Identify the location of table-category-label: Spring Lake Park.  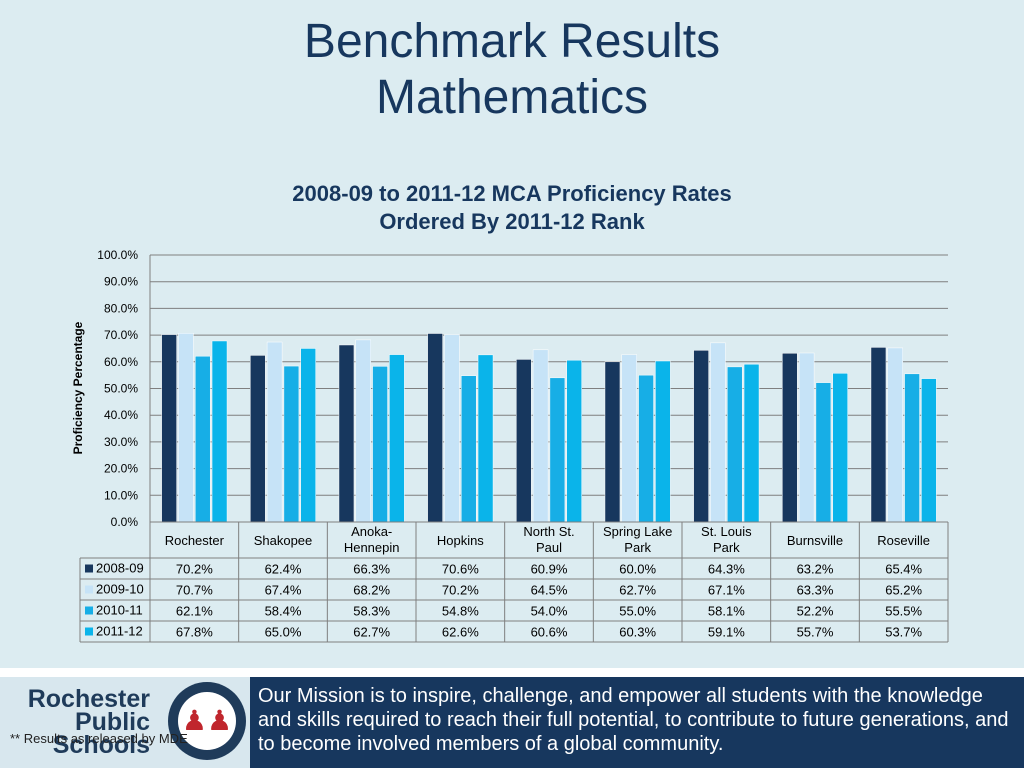
(637, 539).